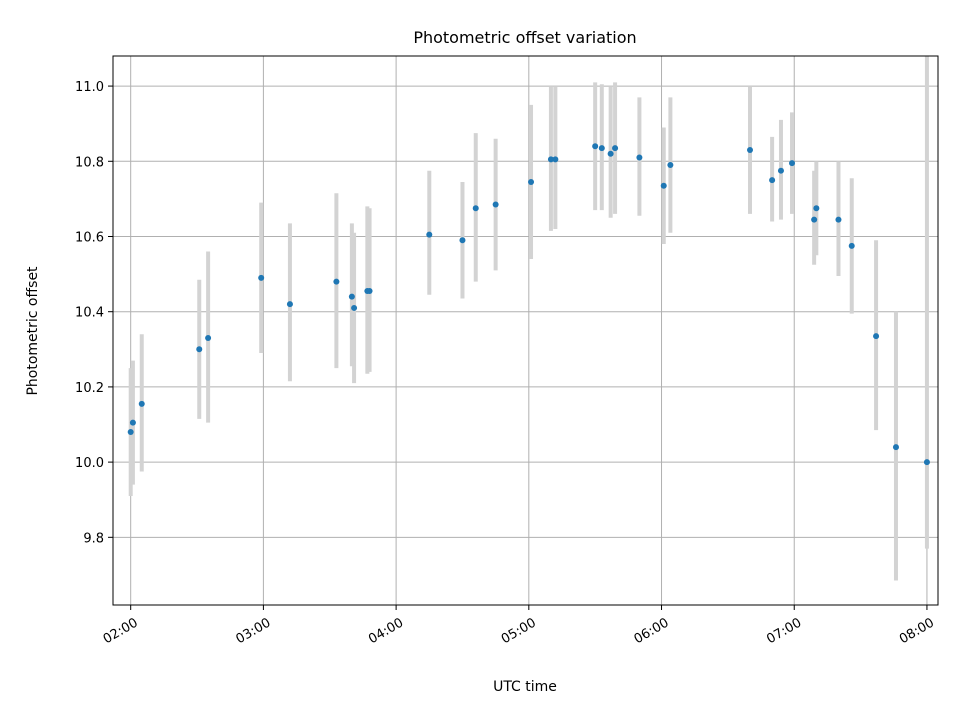  What do you see at coordinates (89, 237) in the screenshot?
I see `y-tick-label: 10.6` at bounding box center [89, 237].